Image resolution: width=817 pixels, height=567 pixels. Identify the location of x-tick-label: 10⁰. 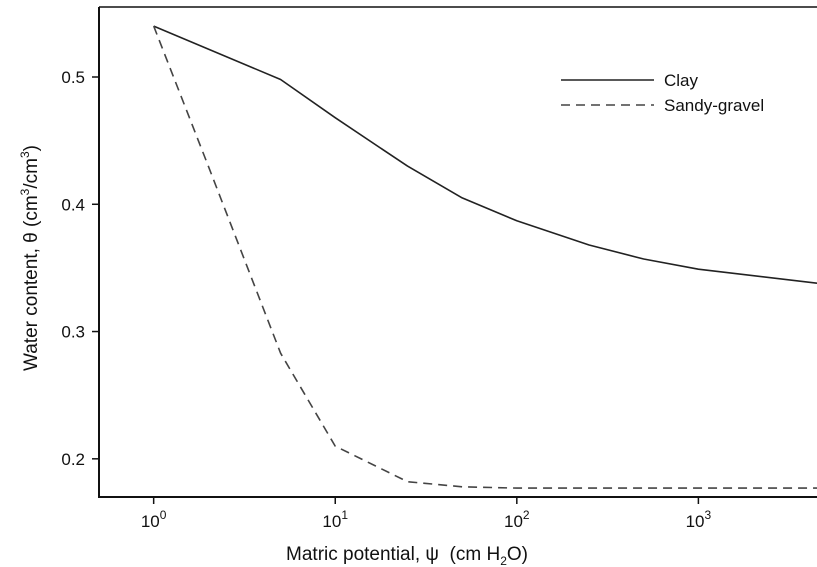
(154, 519).